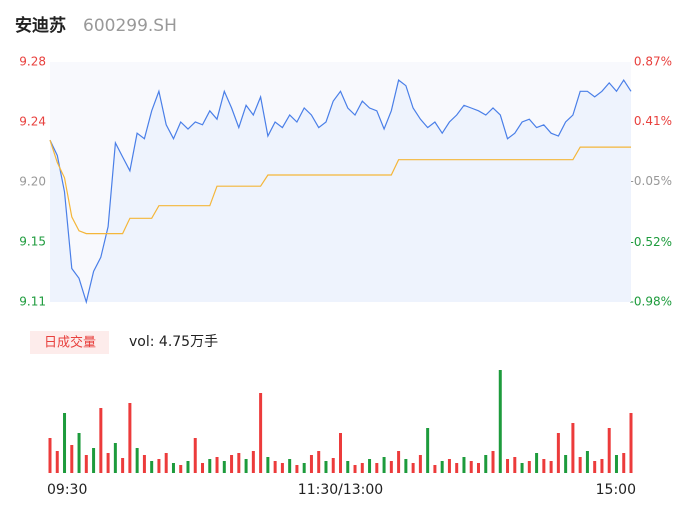  I want to click on volume-label-bg, so click(69, 342).